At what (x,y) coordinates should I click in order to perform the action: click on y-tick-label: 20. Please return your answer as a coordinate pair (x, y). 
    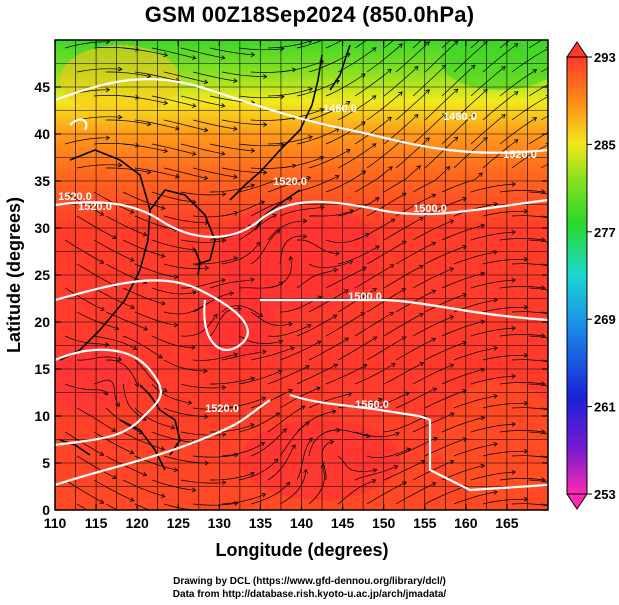
    Looking at the image, I should click on (42, 322).